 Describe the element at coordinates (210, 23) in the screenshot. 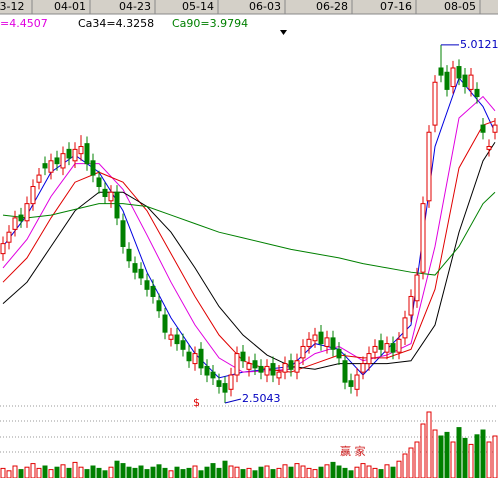

I see `legend-entry: Ca90=3.9794` at that location.